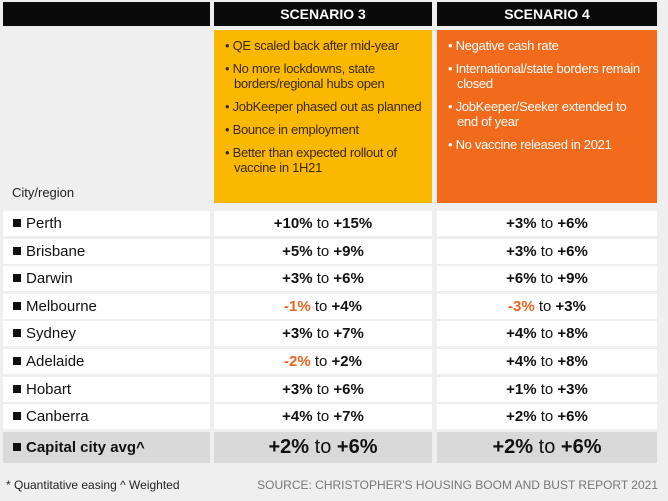 The height and width of the screenshot is (501, 668). I want to click on city-name: Canberra, so click(106, 417).